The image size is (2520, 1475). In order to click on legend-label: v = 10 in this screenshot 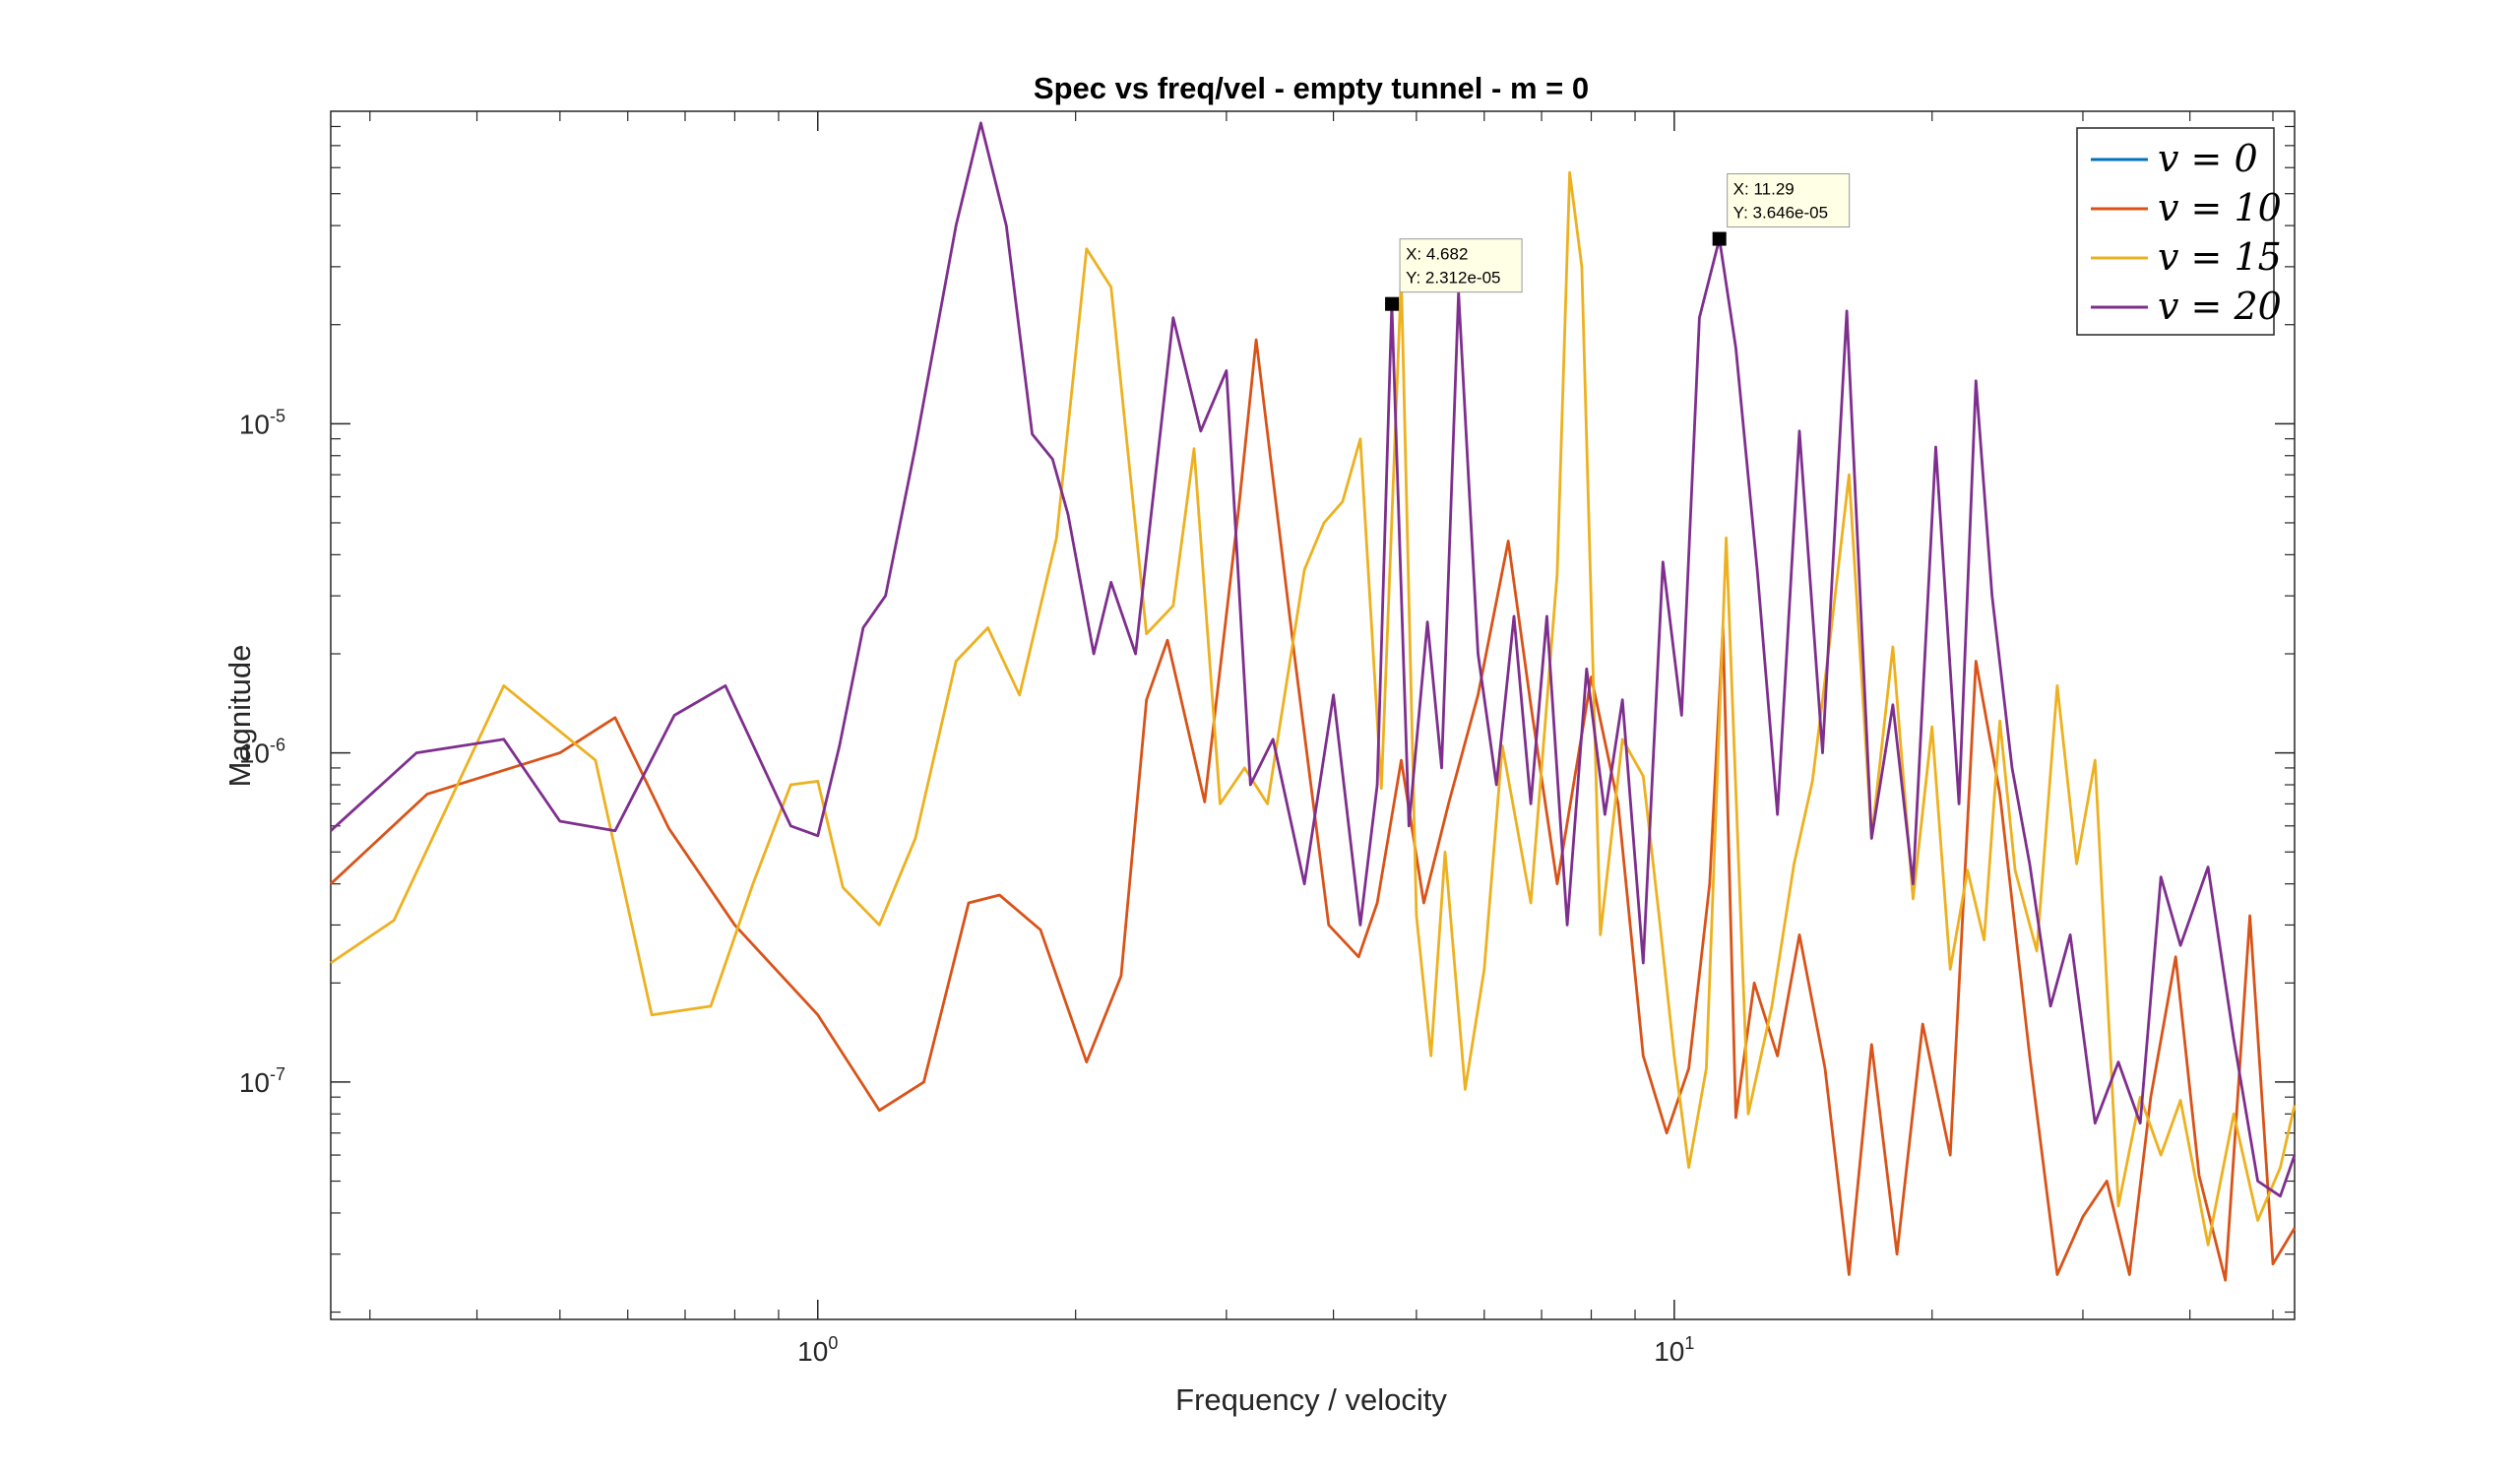, I will do `click(2220, 207)`.